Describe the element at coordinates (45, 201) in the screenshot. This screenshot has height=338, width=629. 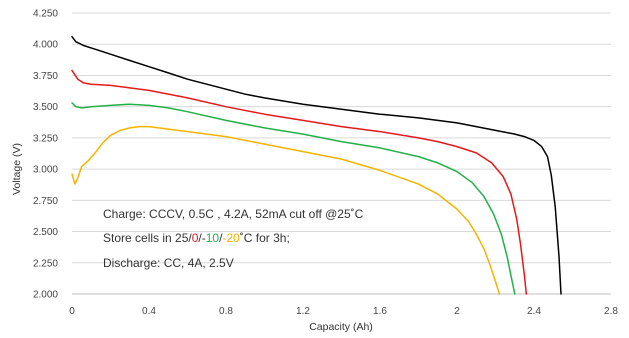
I see `y-tick-label: 2.750` at that location.